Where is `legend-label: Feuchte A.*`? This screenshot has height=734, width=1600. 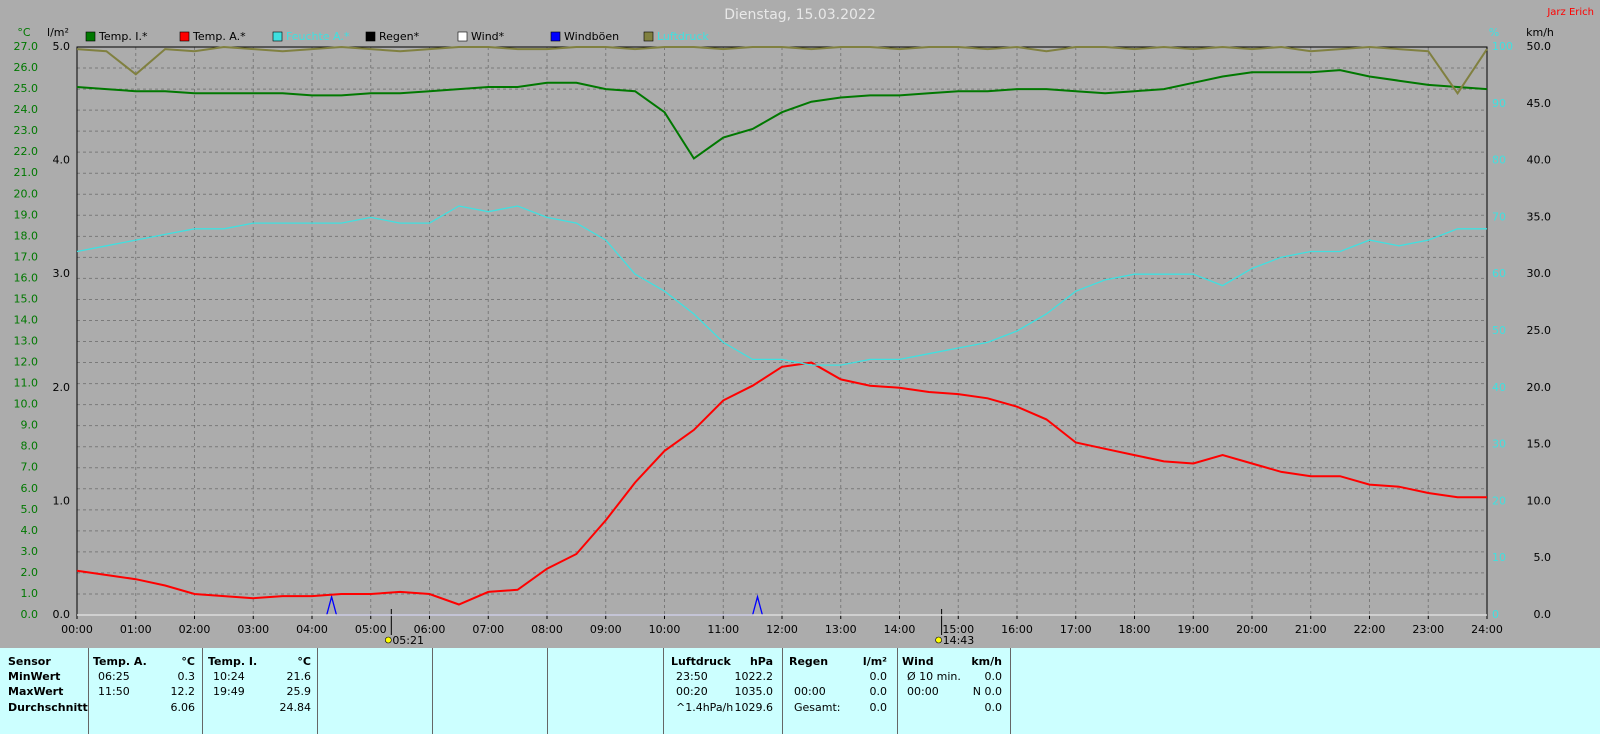
legend-label: Feuchte A.* is located at coordinates (318, 36).